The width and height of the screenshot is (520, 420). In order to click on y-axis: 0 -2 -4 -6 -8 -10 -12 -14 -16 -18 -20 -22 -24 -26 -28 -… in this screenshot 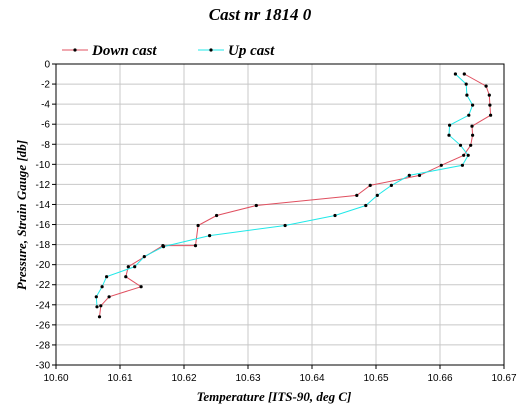, I will do `click(46, 216)`.